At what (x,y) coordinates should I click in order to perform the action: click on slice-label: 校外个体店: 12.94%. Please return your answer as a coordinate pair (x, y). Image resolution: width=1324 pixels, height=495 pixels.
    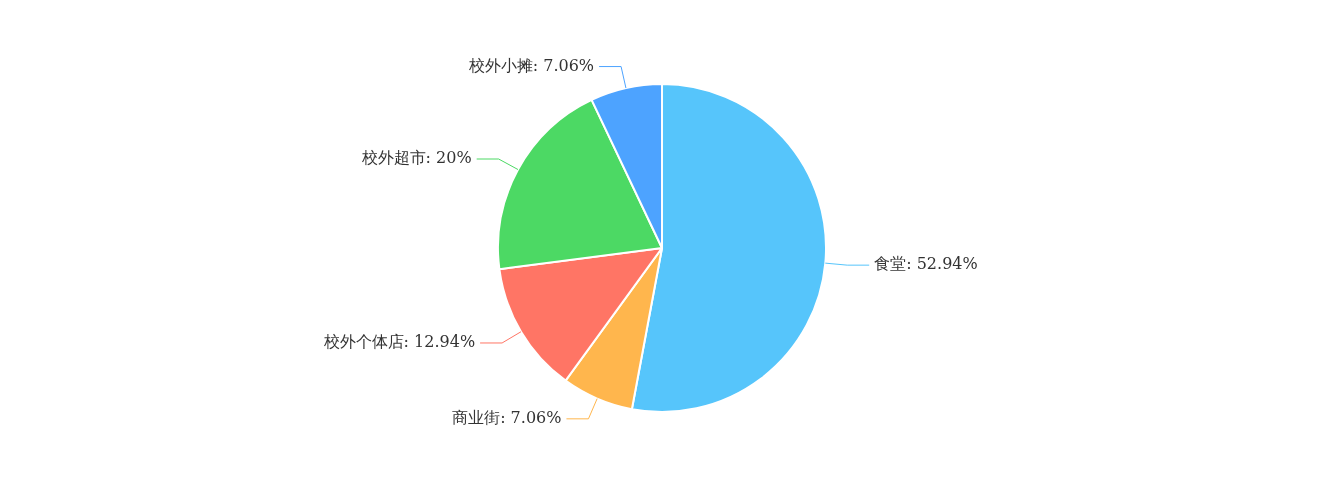
    Looking at the image, I should click on (399, 342).